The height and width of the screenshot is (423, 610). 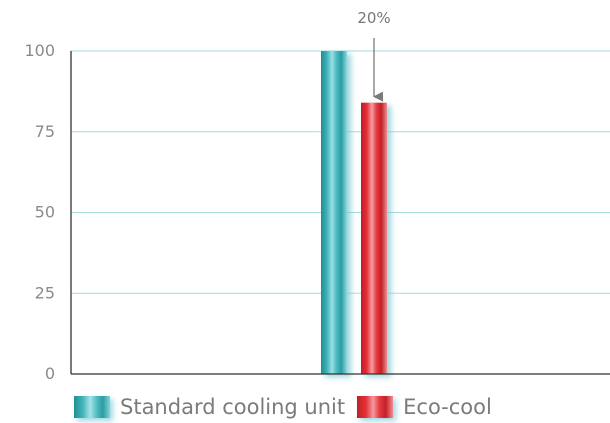 What do you see at coordinates (373, 18) in the screenshot?
I see `annotation-label: 20%` at bounding box center [373, 18].